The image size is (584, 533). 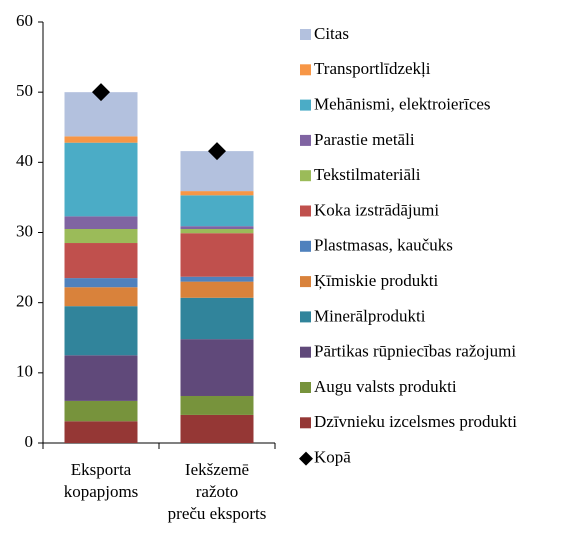 What do you see at coordinates (331, 33) in the screenshot?
I see `legend-label: Citas` at bounding box center [331, 33].